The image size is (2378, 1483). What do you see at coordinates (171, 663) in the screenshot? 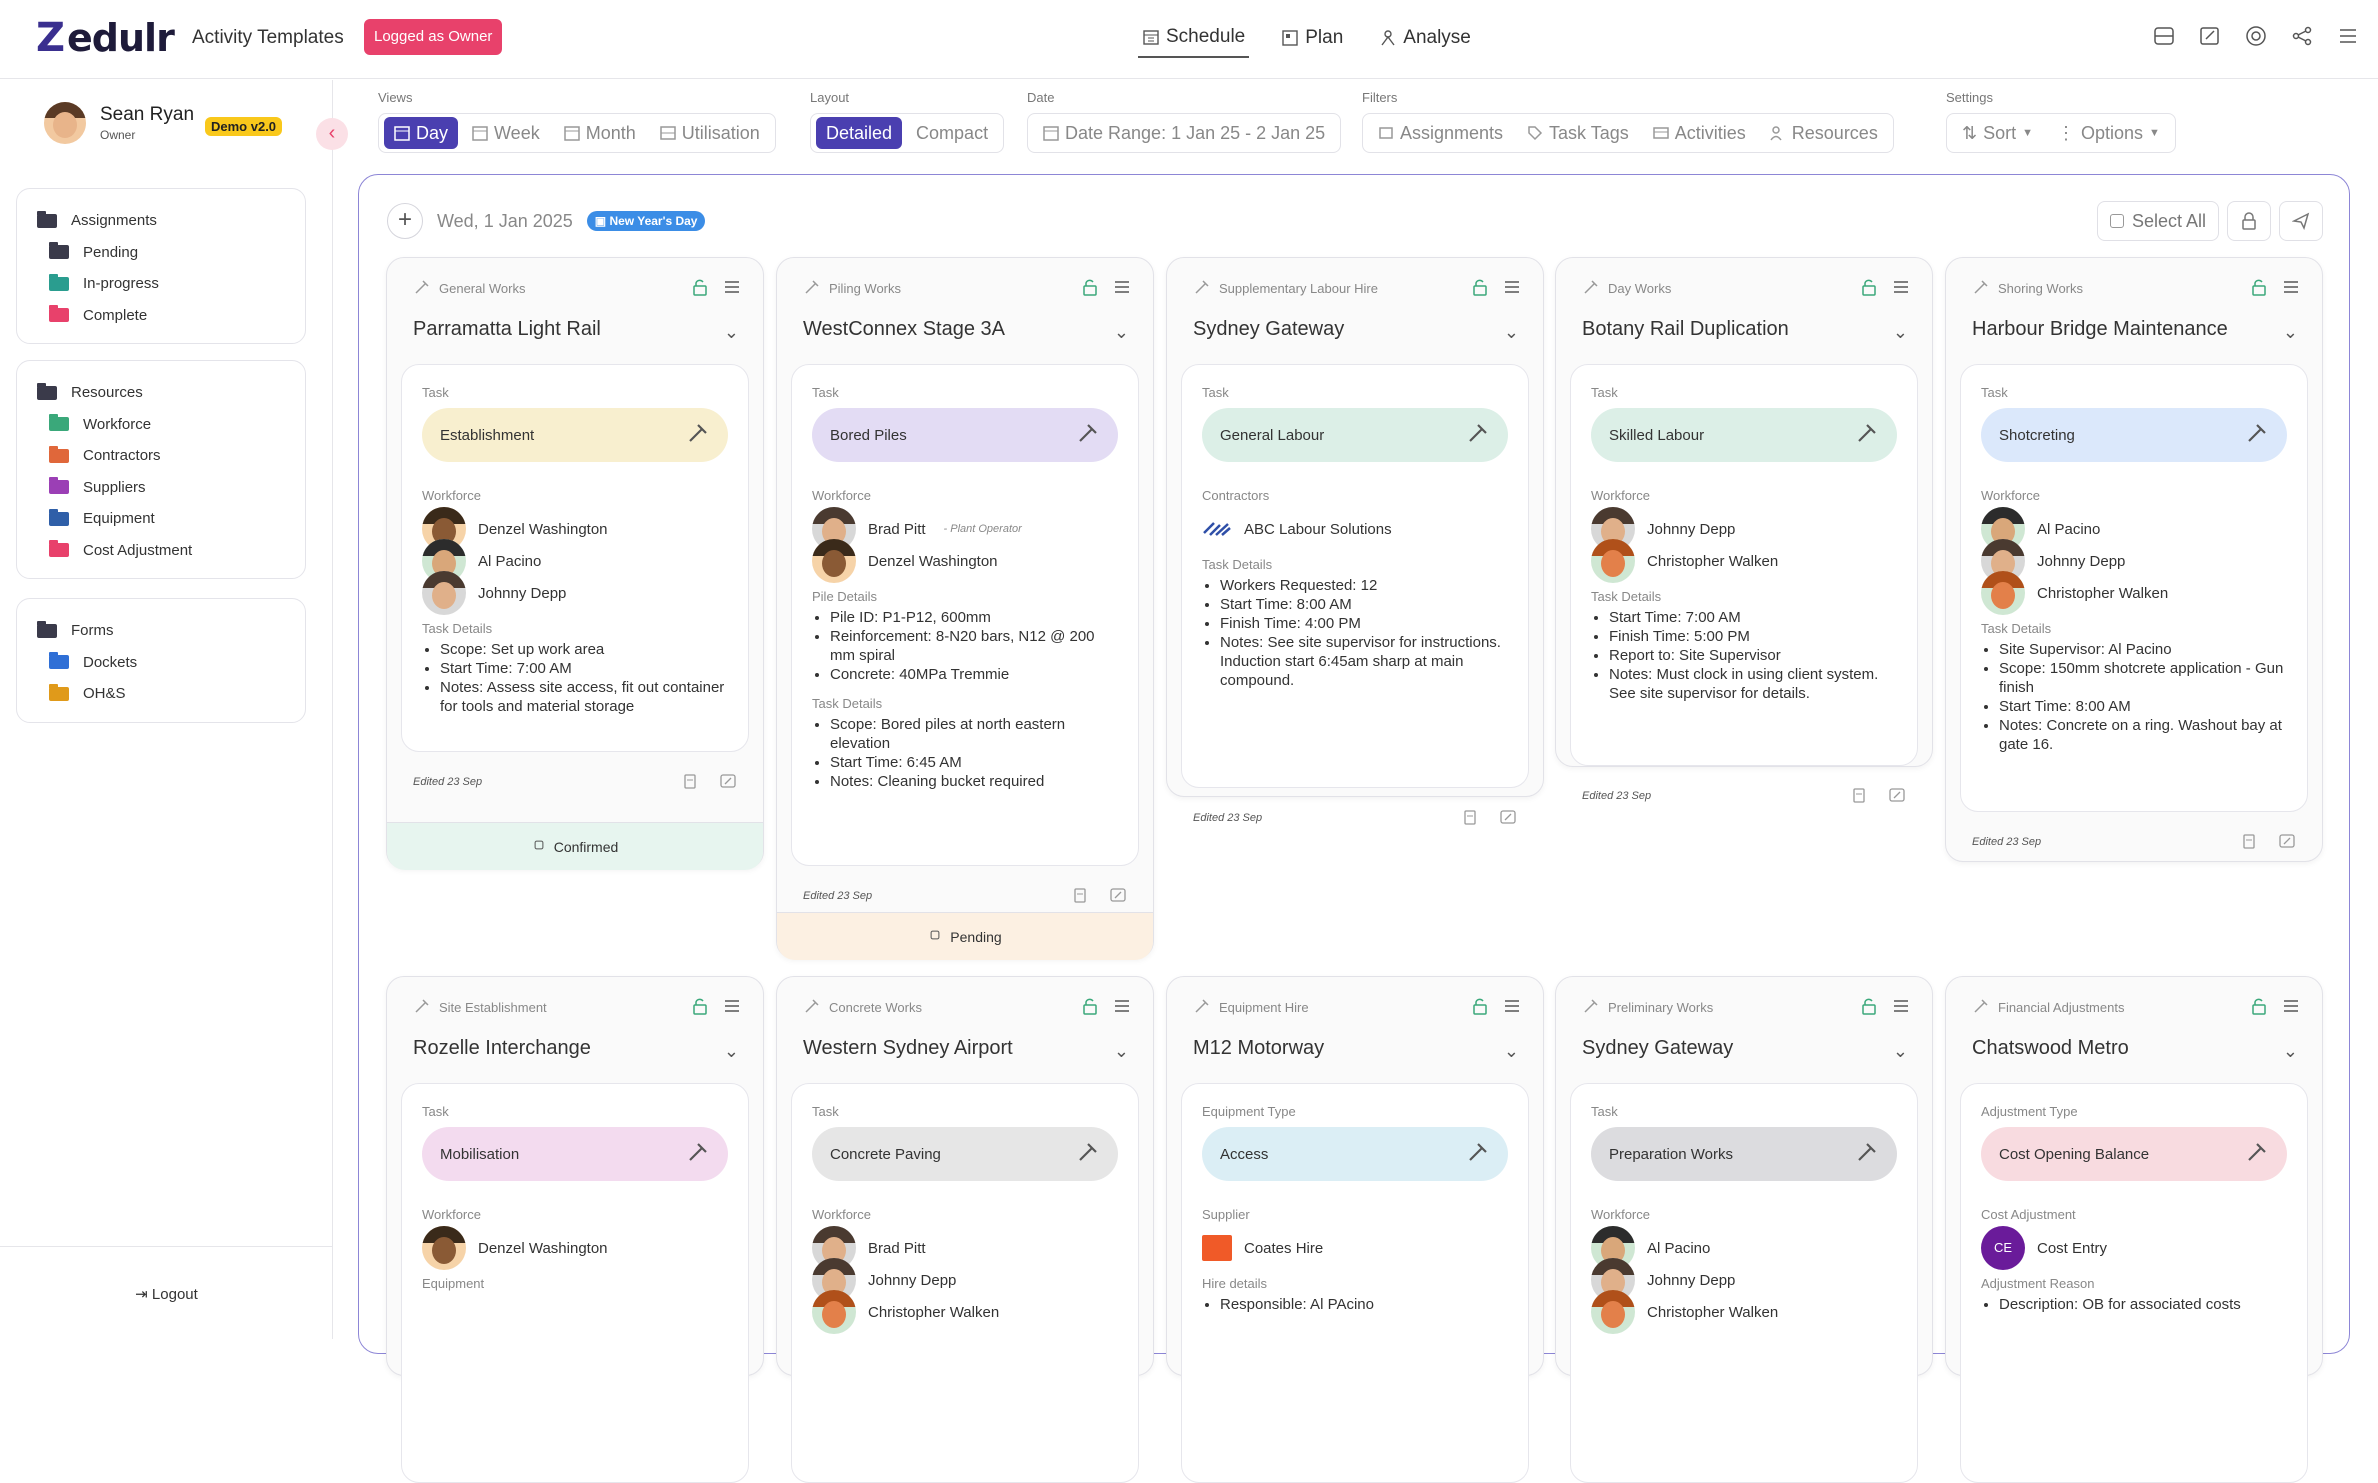
I see `sidebar-item-dockets: Dockets` at bounding box center [171, 663].